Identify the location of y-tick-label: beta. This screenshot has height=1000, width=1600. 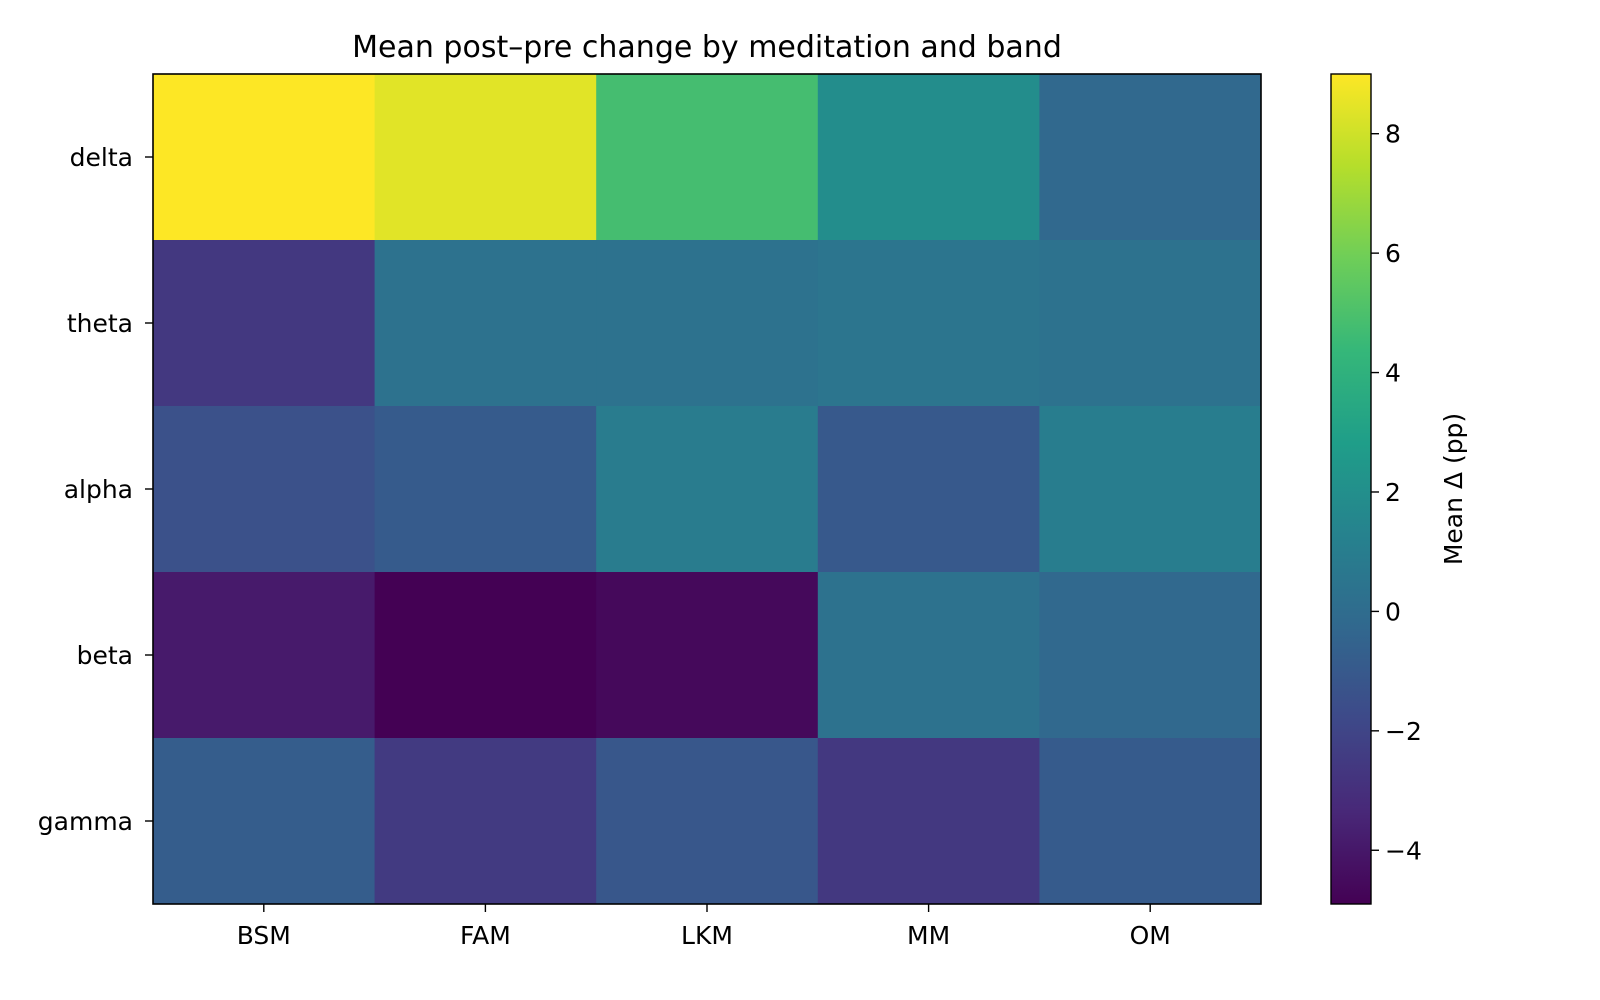
(105, 655).